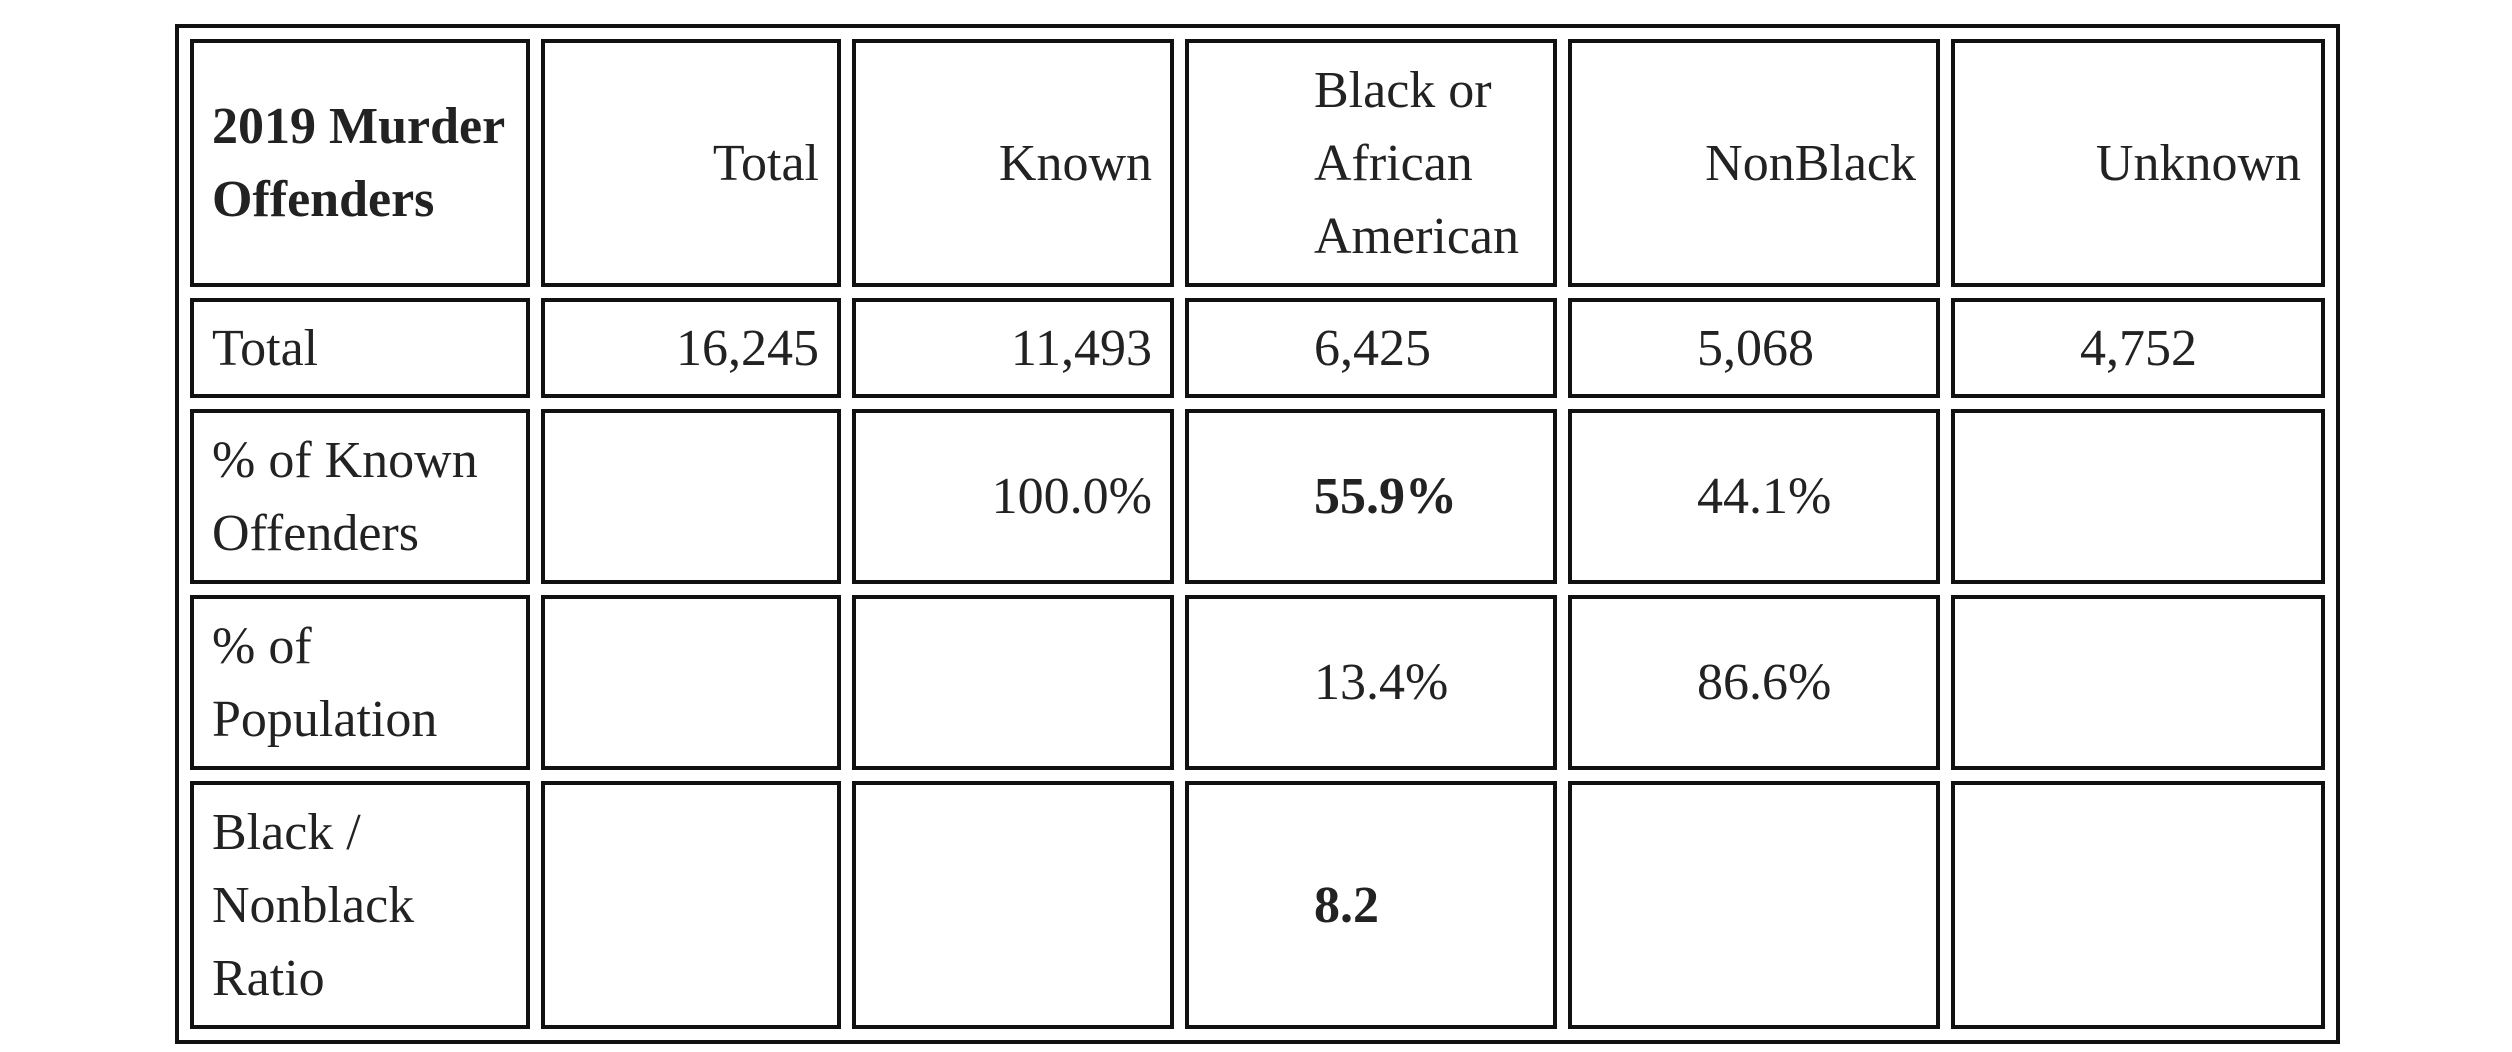 Image resolution: width=2512 pixels, height=1052 pixels. What do you see at coordinates (1754, 348) in the screenshot?
I see `cell: 5,068` at bounding box center [1754, 348].